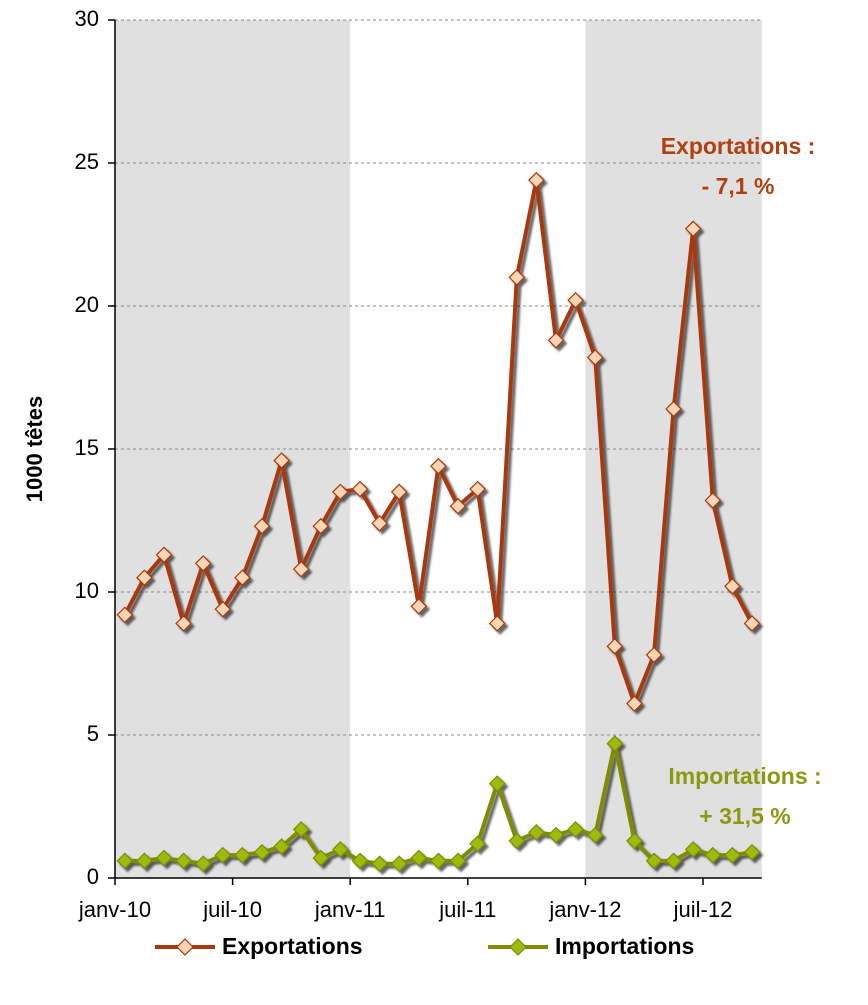  Describe the element at coordinates (114, 909) in the screenshot. I see `x-tick-label: janv-10` at that location.